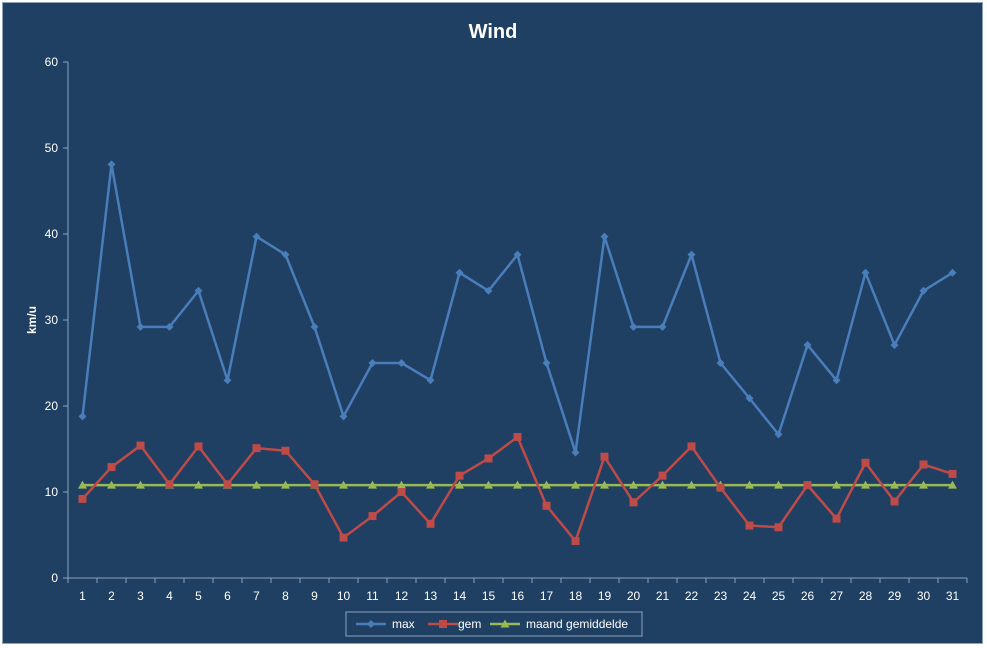 This screenshot has width=987, height=648. I want to click on x-tick-label: 5, so click(198, 596).